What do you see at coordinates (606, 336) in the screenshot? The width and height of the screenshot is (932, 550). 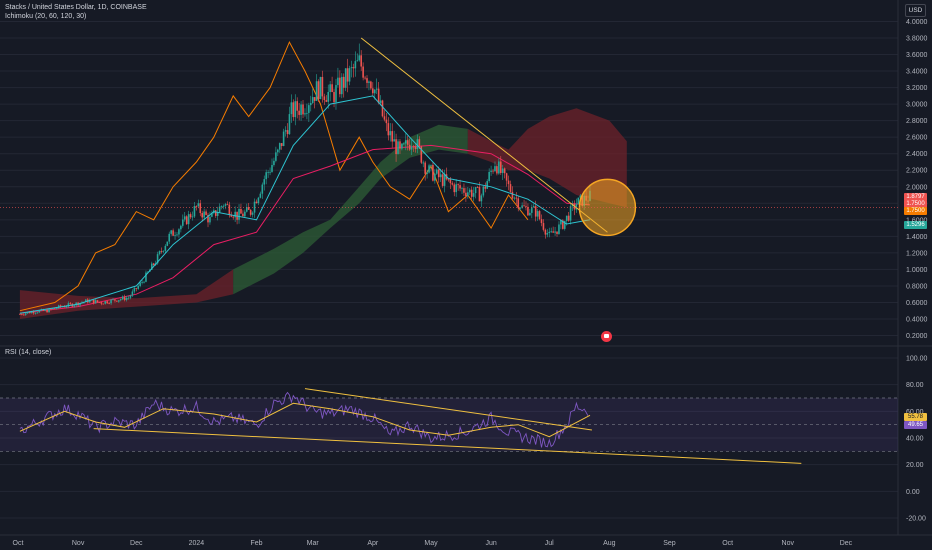 I see `news-icon` at bounding box center [606, 336].